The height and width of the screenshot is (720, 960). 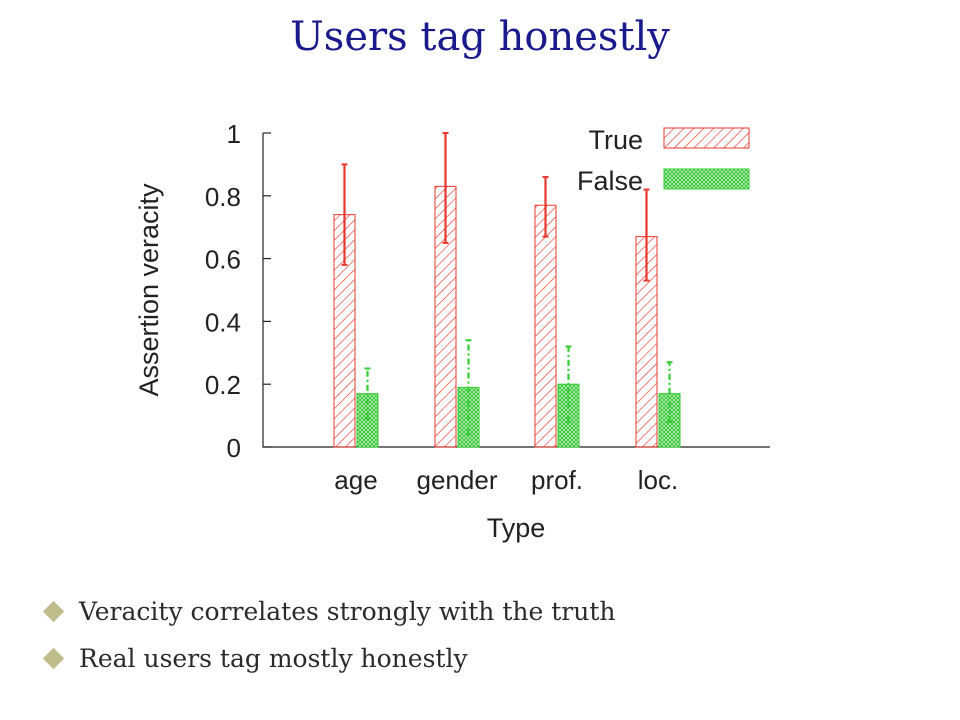 What do you see at coordinates (223, 385) in the screenshot?
I see `y-tick-label: 0.2` at bounding box center [223, 385].